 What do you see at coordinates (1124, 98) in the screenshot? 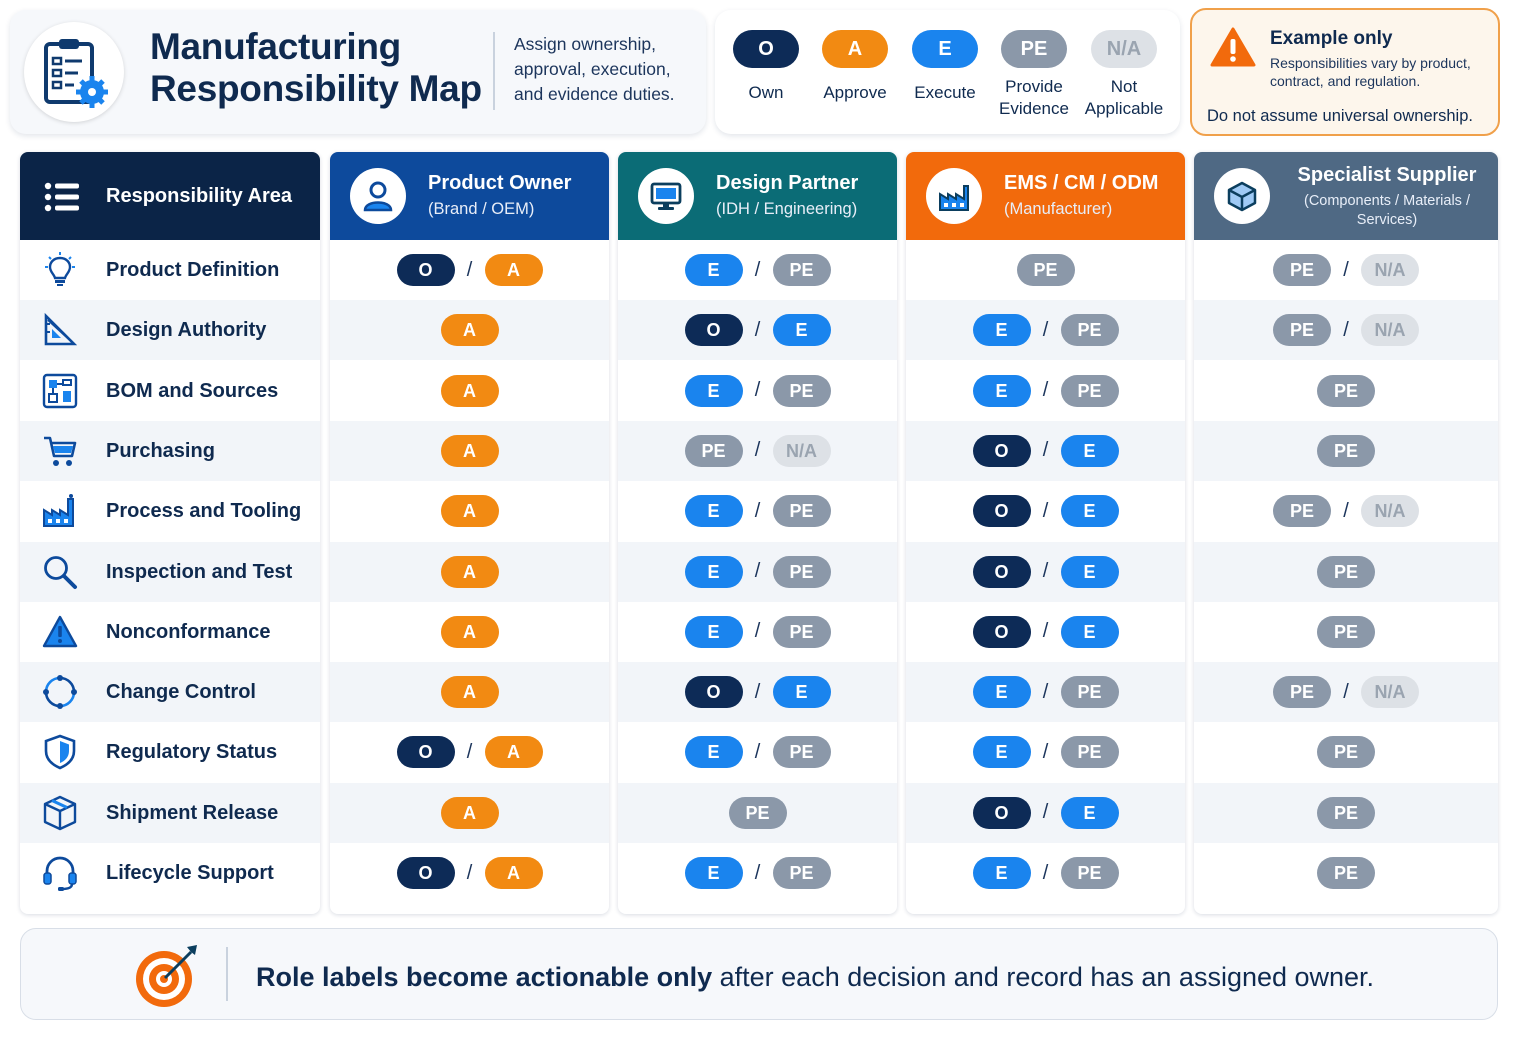
I see `legend-label-not-applicable: Not Applicable` at bounding box center [1124, 98].